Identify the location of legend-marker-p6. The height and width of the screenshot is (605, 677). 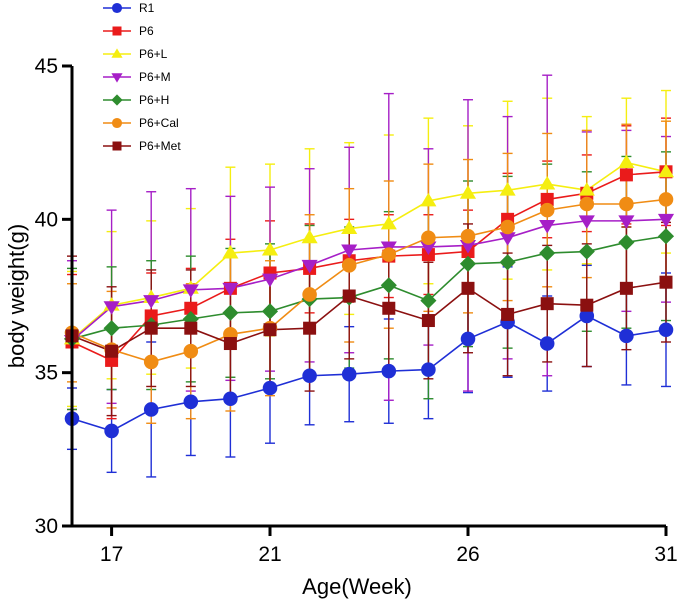
(117, 31).